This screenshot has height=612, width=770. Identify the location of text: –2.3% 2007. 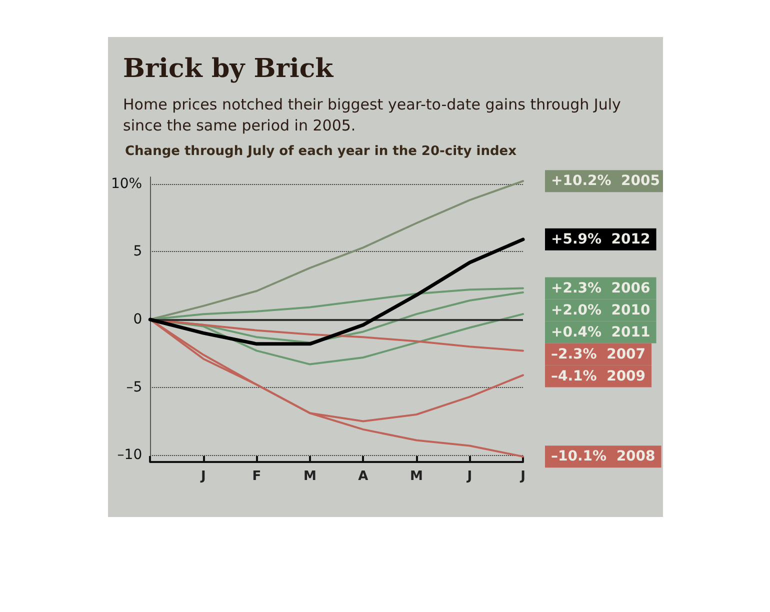
(598, 354).